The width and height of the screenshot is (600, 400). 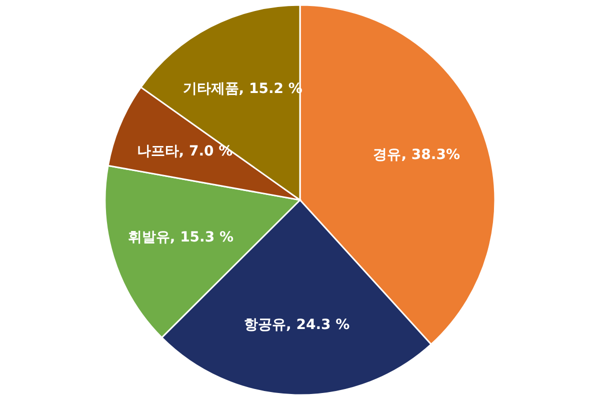 I want to click on slice-label: 휘발유, 15.3 %, so click(x=181, y=237).